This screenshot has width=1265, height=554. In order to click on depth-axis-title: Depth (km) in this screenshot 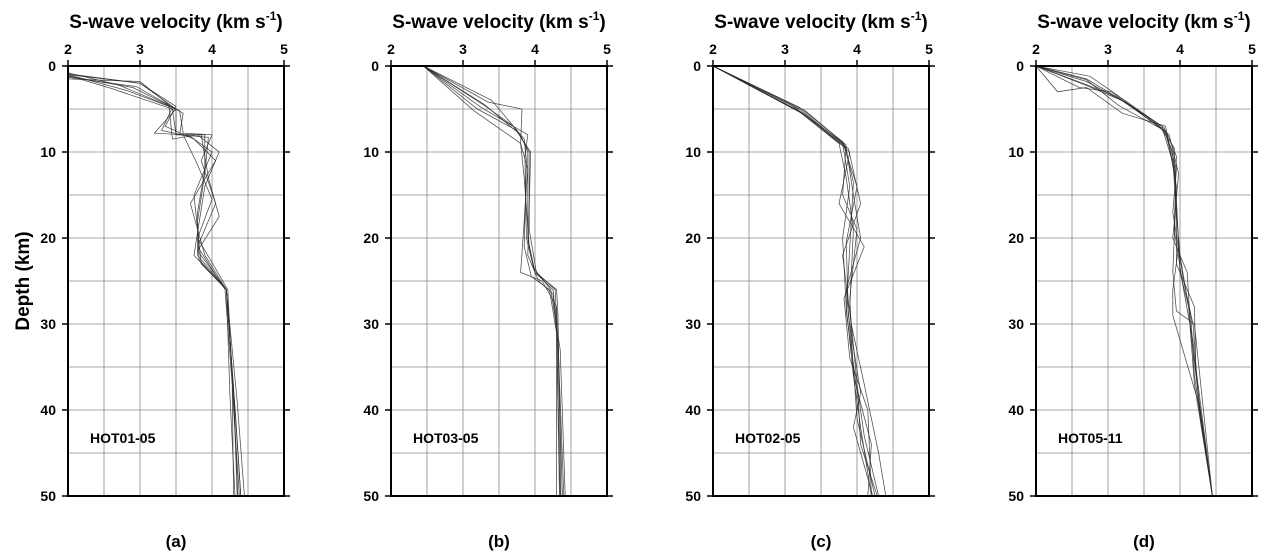, I will do `click(23, 280)`.